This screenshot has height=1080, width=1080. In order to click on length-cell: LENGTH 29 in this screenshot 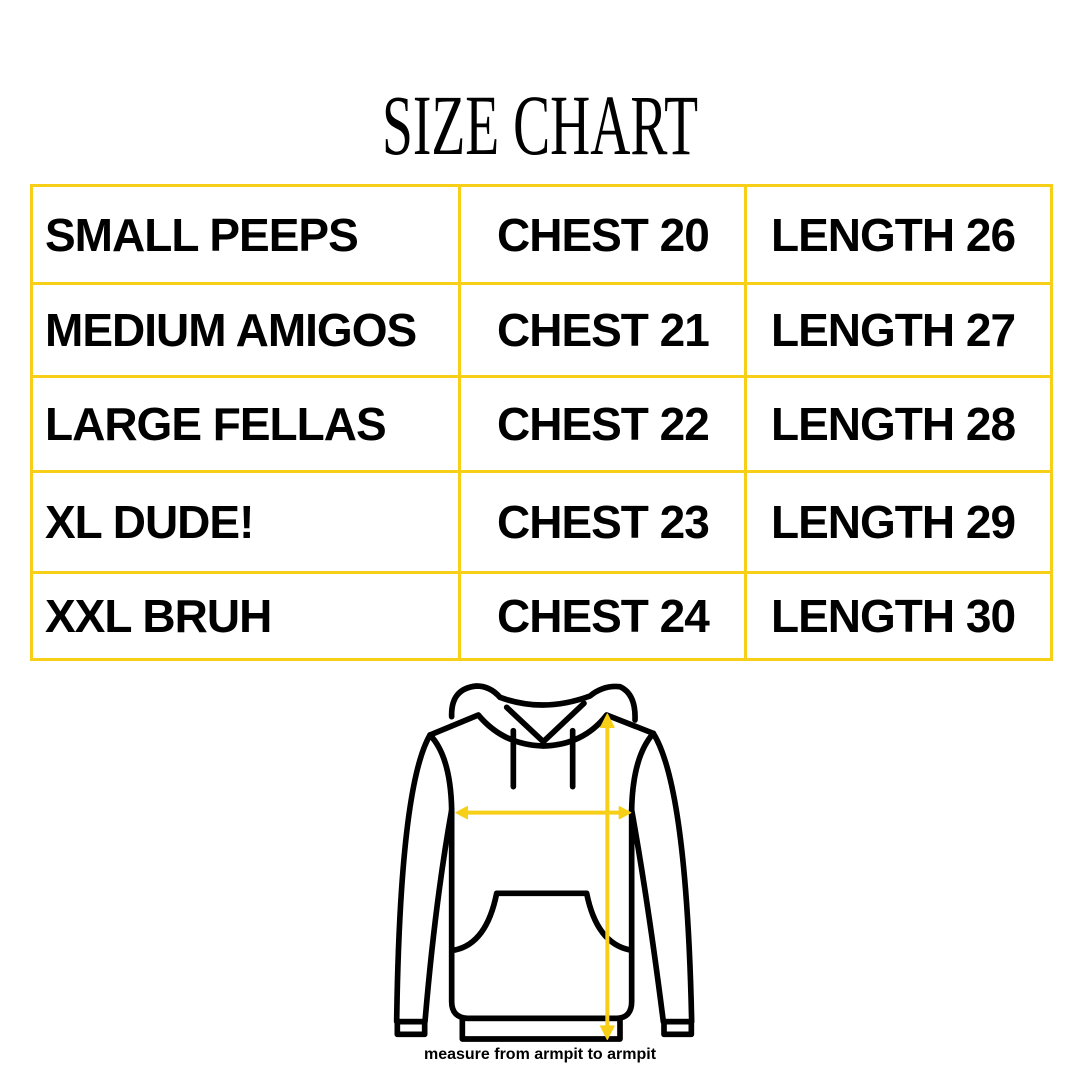, I will do `click(898, 522)`.